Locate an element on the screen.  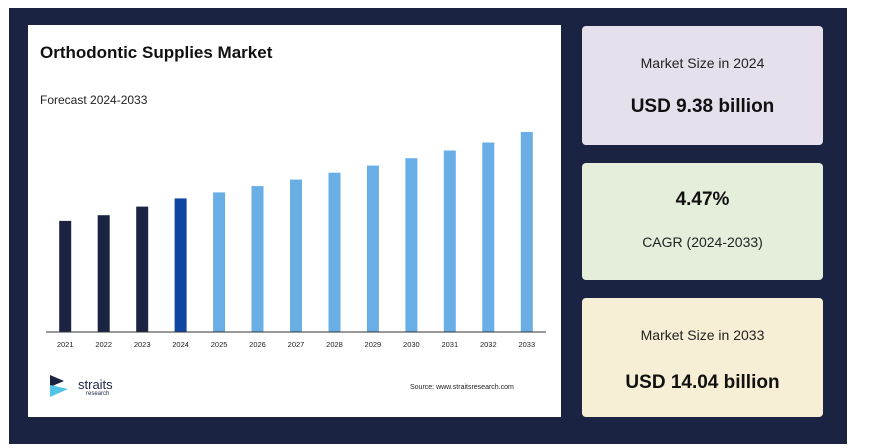
bar-2027 is located at coordinates (296, 255).